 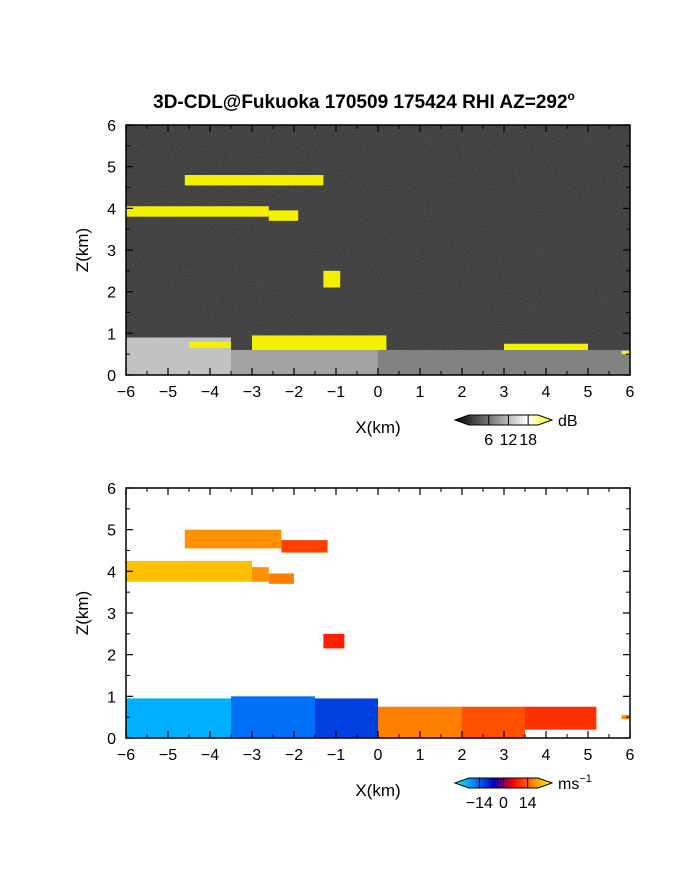 I want to click on backscatter-y-axis-label: Z(km), so click(x=82, y=250).